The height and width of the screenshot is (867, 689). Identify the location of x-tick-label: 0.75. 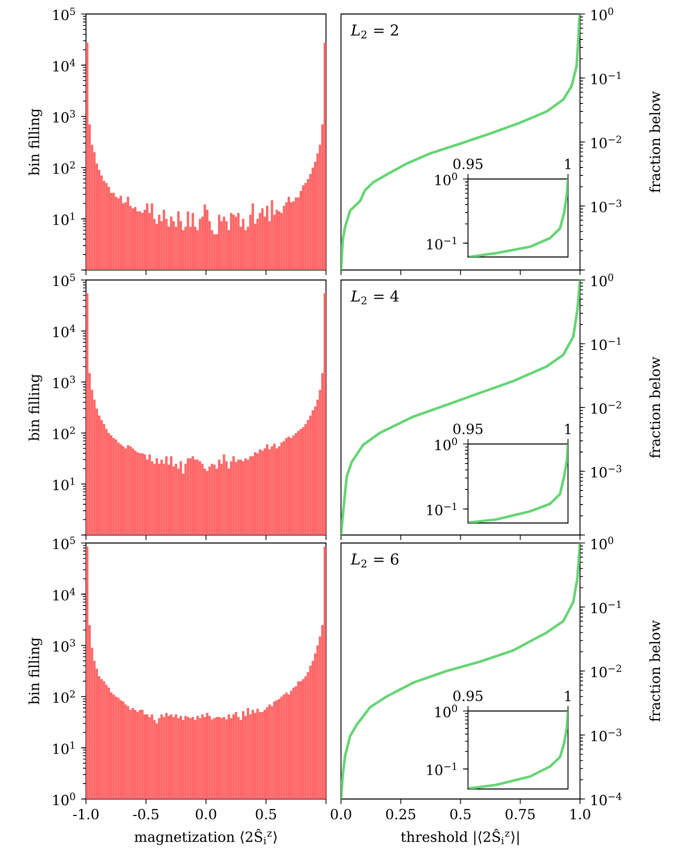
(520, 814).